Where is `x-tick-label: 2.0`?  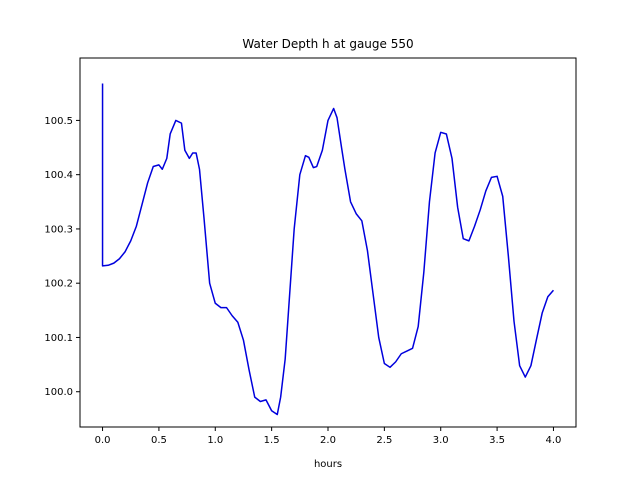
x-tick-label: 2.0 is located at coordinates (328, 440).